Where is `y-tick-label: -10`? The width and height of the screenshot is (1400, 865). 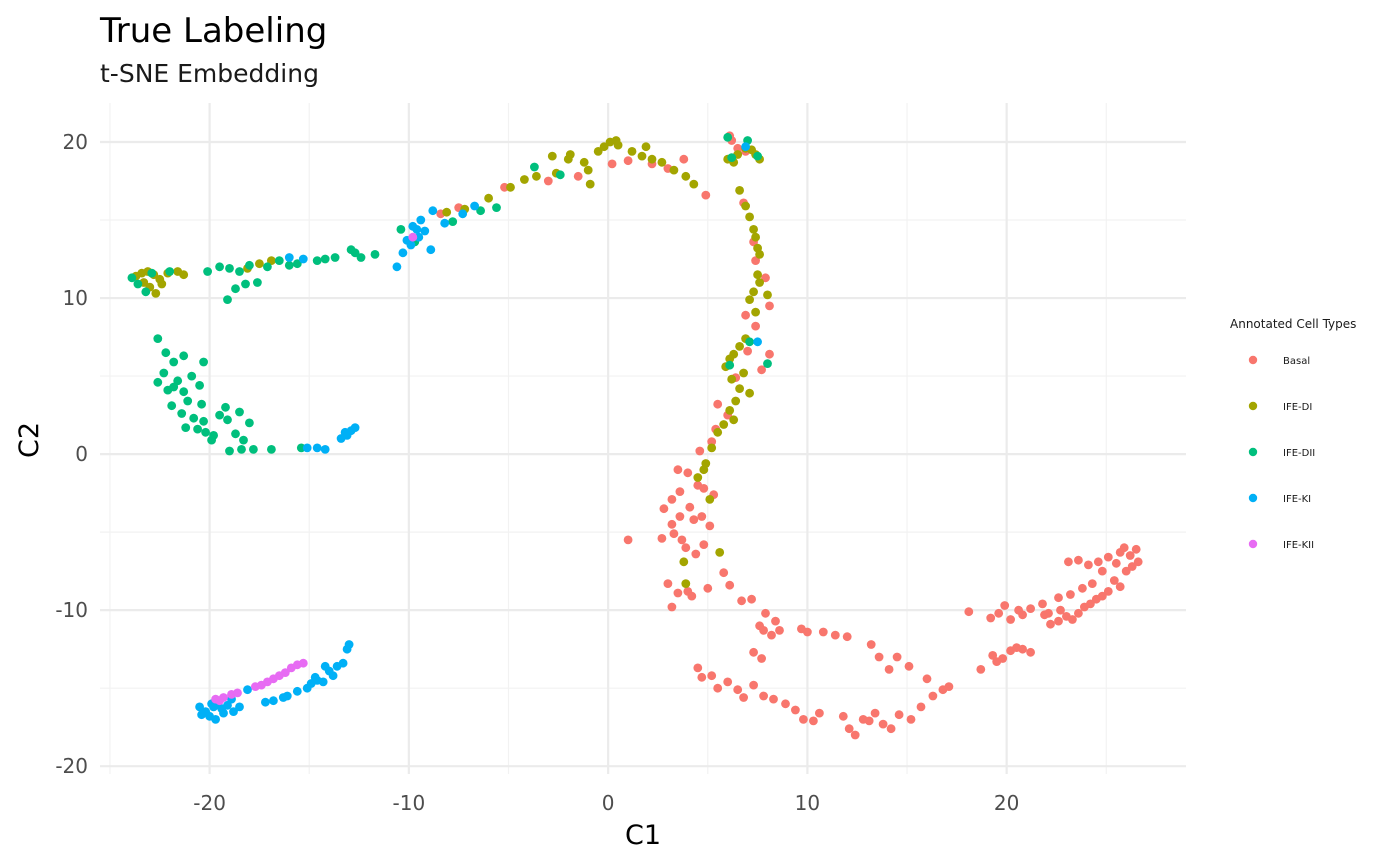
y-tick-label: -10 is located at coordinates (71, 610).